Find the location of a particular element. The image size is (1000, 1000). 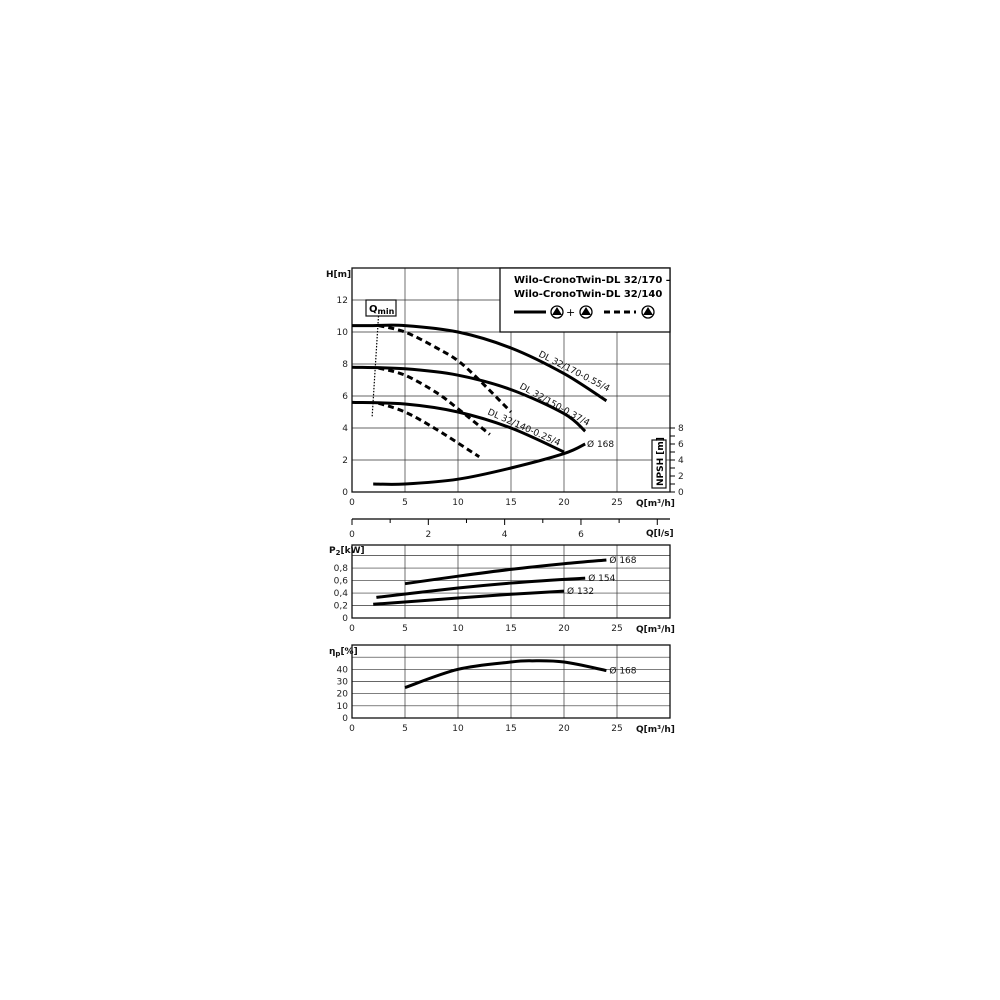

ls-tick-label: 6 is located at coordinates (581, 535).